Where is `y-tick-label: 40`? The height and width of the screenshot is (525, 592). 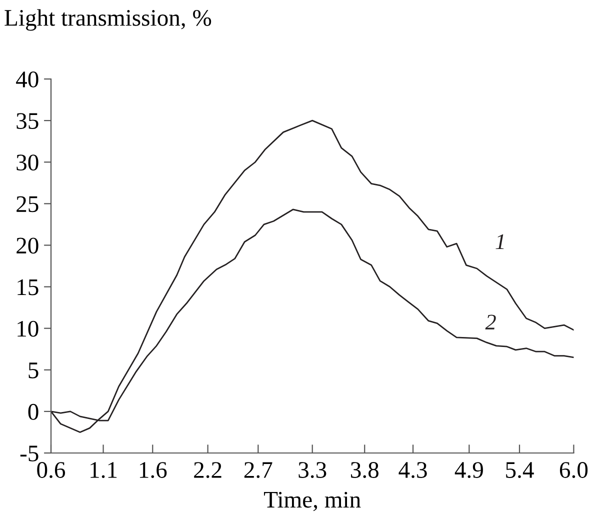 y-tick-label: 40 is located at coordinates (27, 79).